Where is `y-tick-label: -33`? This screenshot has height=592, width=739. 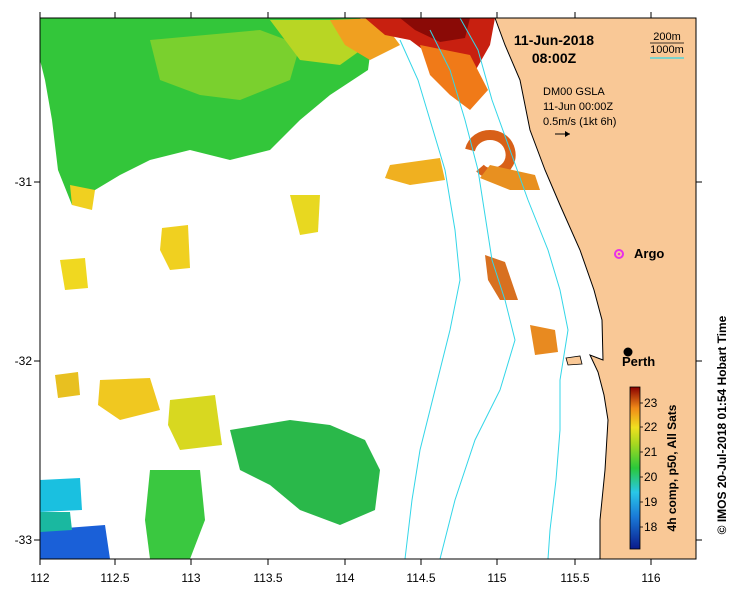 y-tick-label: -33 is located at coordinates (24, 540).